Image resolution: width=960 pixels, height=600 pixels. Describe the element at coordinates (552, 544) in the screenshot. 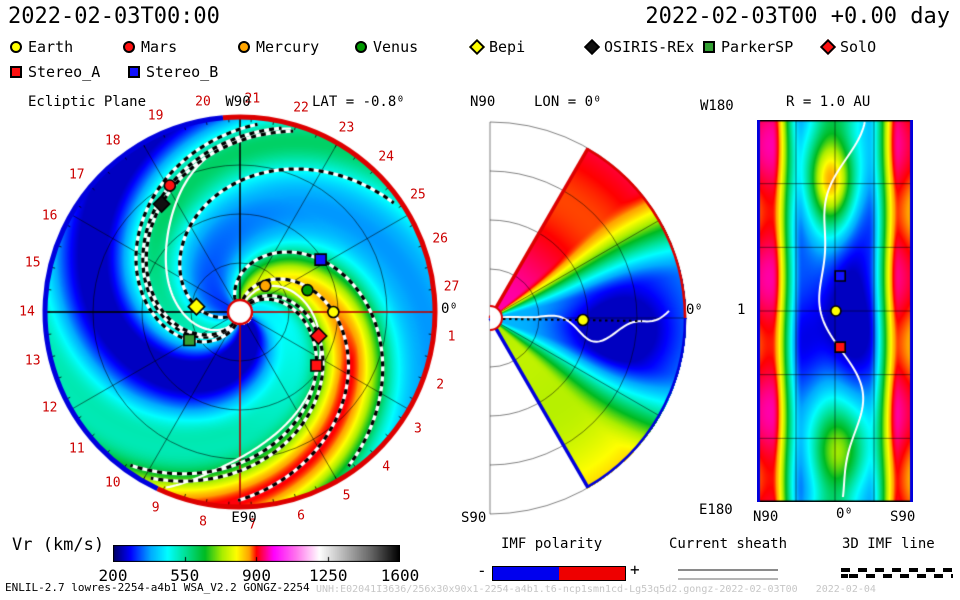

I see `imf-polarity-label: IMF polarity` at that location.